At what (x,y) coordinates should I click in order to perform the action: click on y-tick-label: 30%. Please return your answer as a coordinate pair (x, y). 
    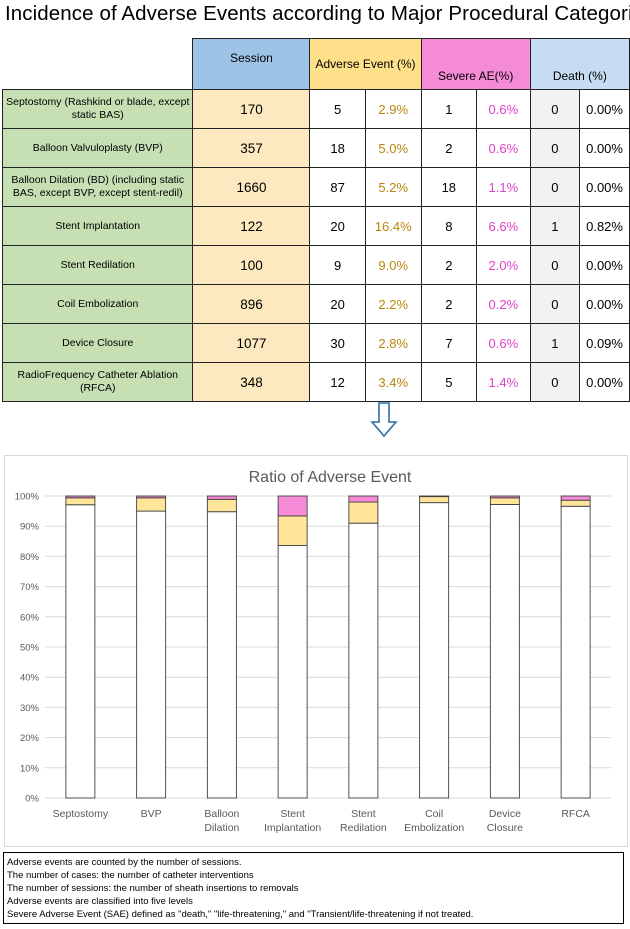
    Looking at the image, I should click on (30, 708).